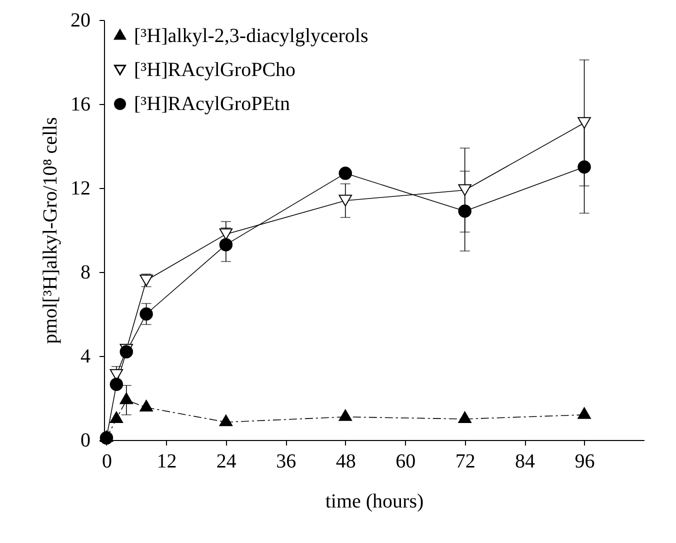 This screenshot has width=676, height=543. What do you see at coordinates (166, 461) in the screenshot?
I see `x-tick-label: 12` at bounding box center [166, 461].